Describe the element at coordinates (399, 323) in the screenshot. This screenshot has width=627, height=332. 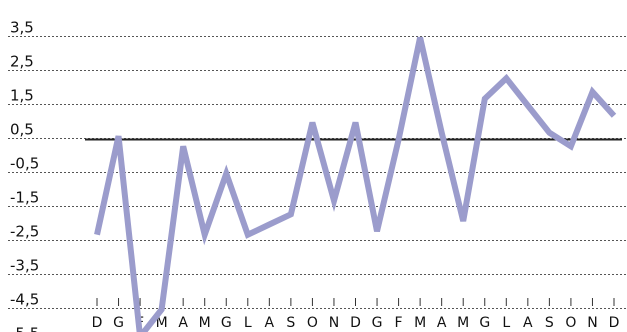
I see `x-tick-label: F` at that location.